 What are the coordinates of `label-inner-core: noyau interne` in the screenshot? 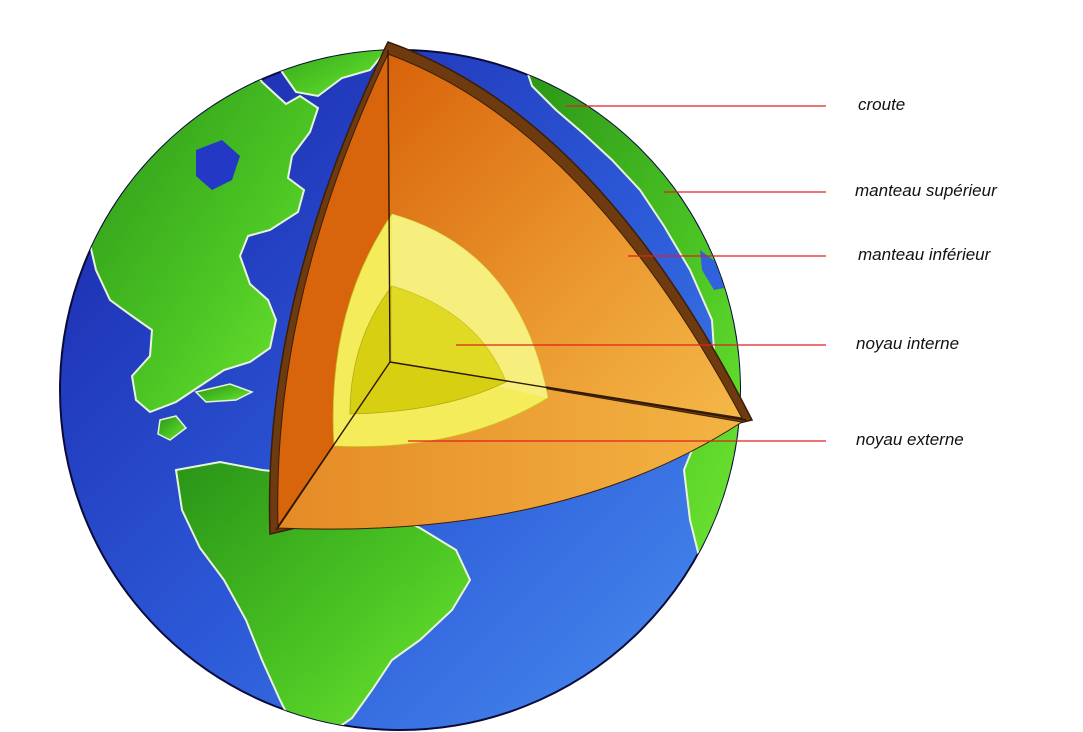 It's located at (908, 343).